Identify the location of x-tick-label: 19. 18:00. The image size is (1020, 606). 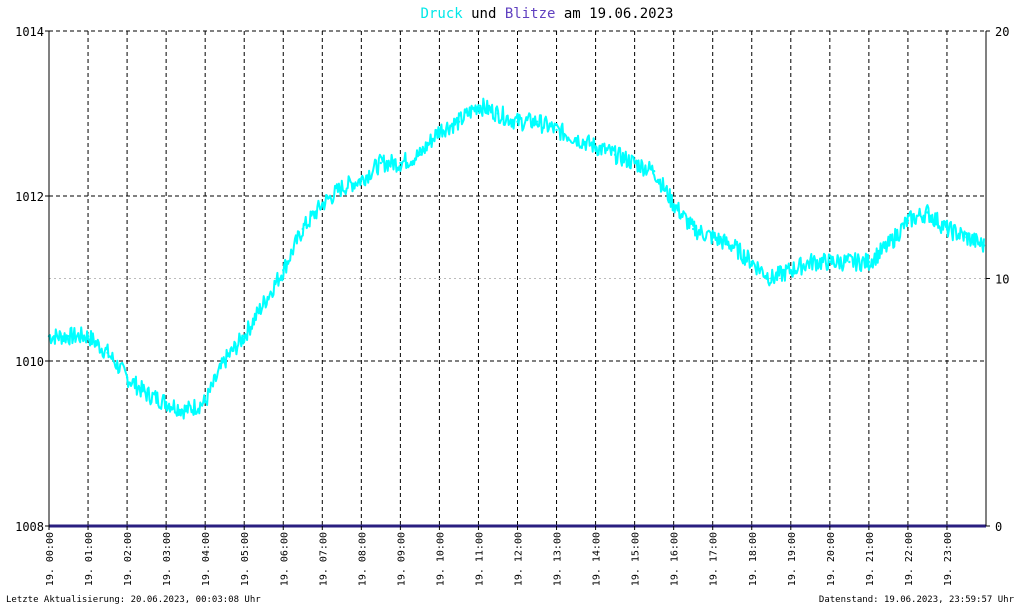
(753, 559).